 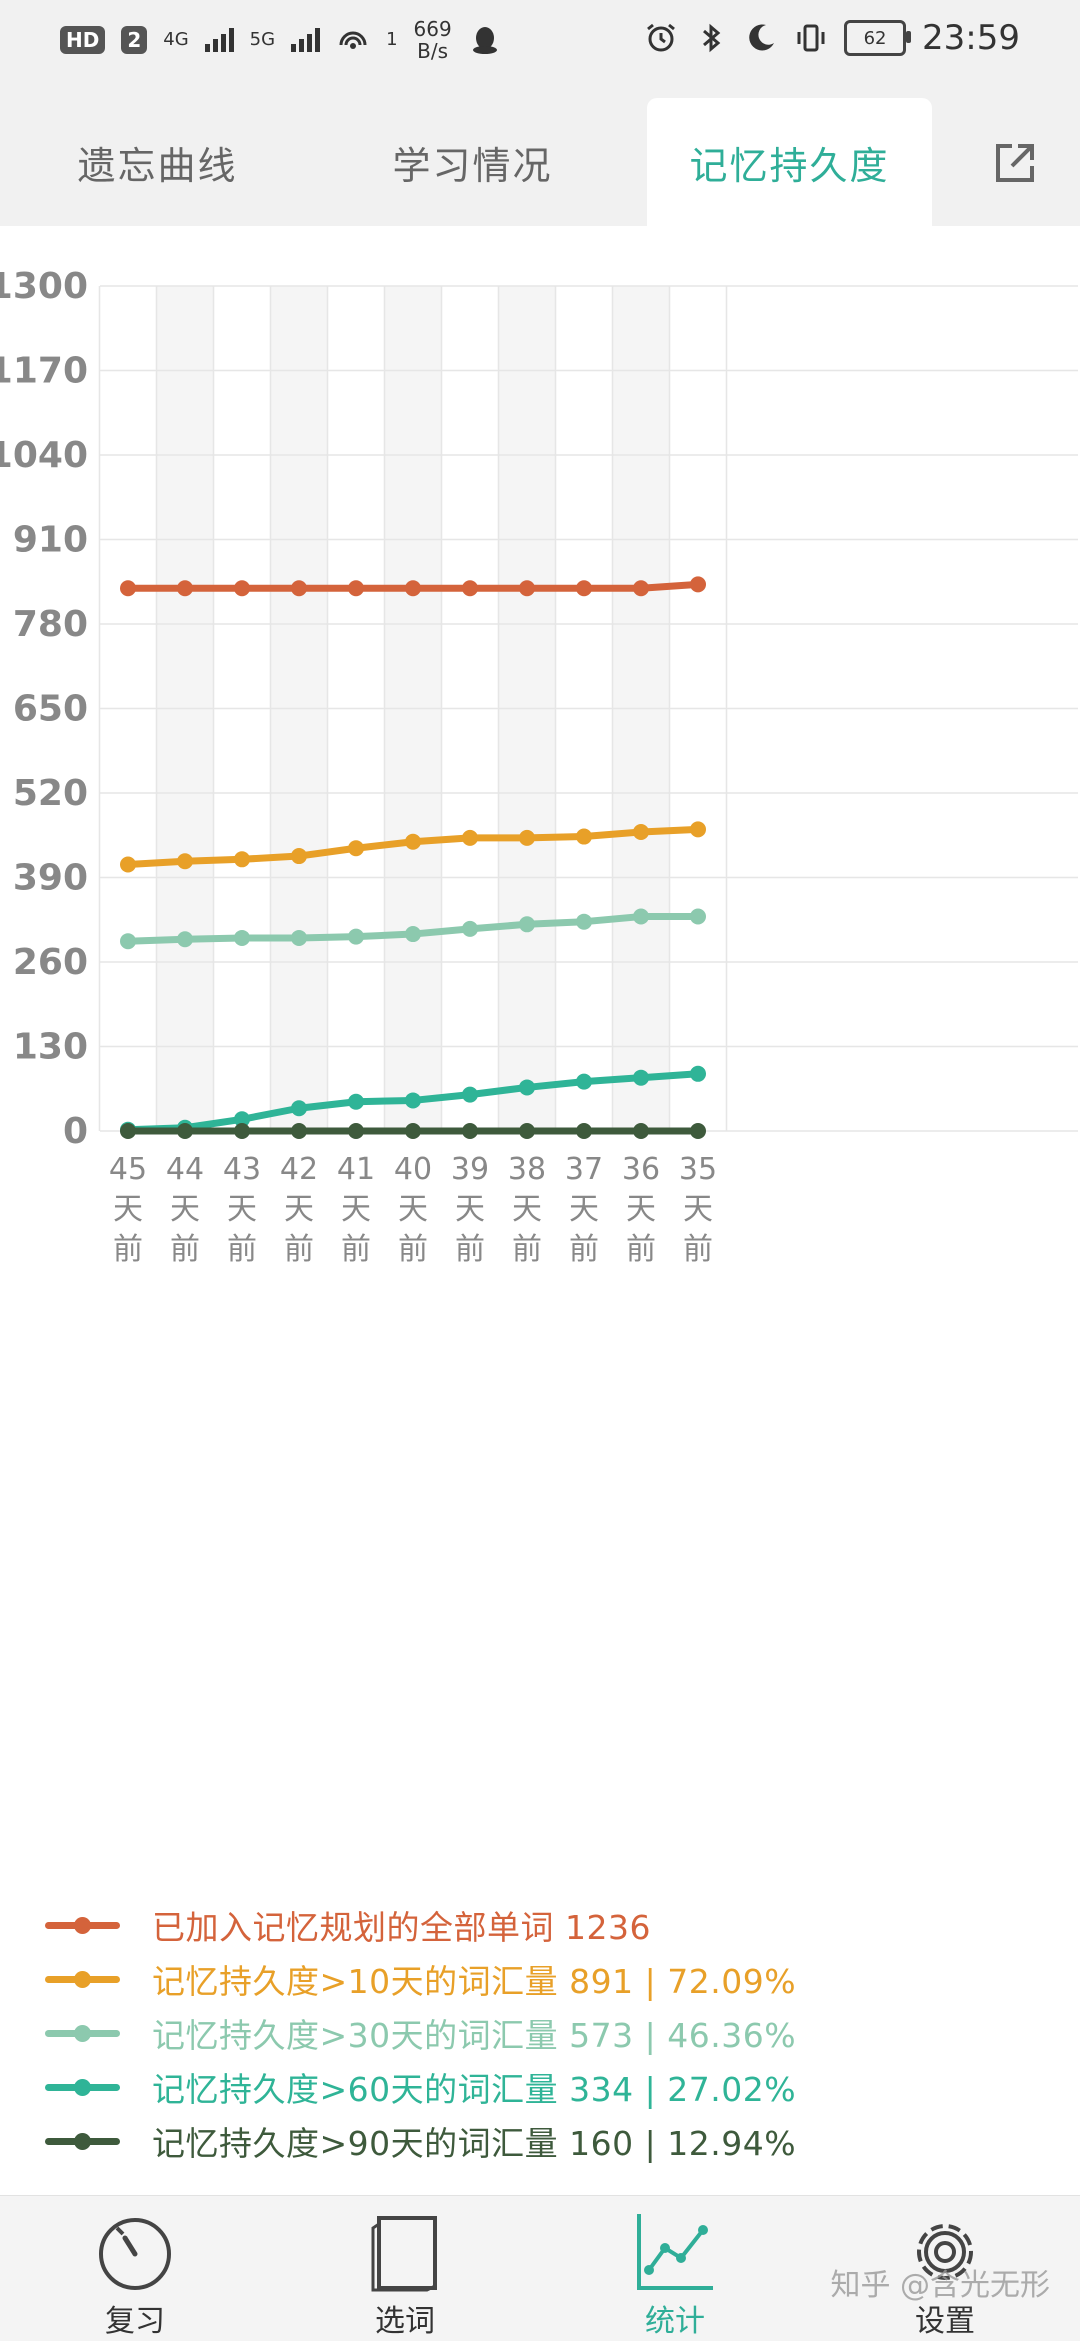 I want to click on y-tick-label: 1300, so click(x=44, y=286).